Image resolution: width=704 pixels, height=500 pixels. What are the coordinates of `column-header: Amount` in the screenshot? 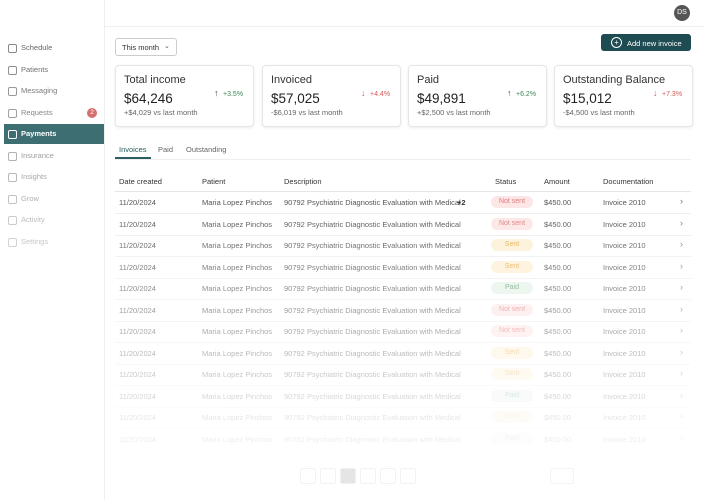 It's located at (557, 181).